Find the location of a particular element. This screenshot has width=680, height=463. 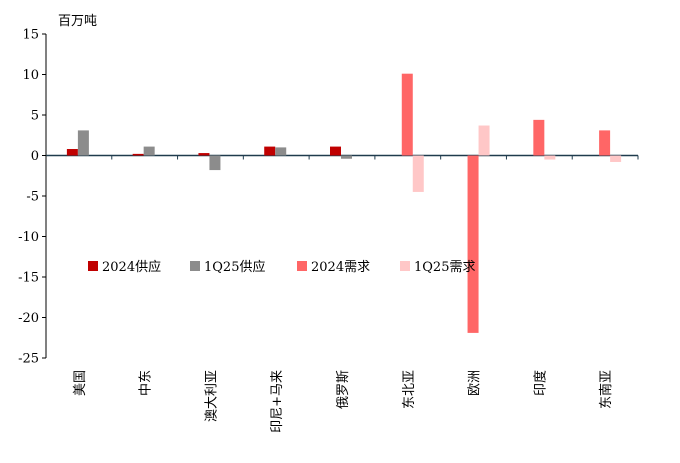

x-tick-label: 美国 is located at coordinates (80, 383).